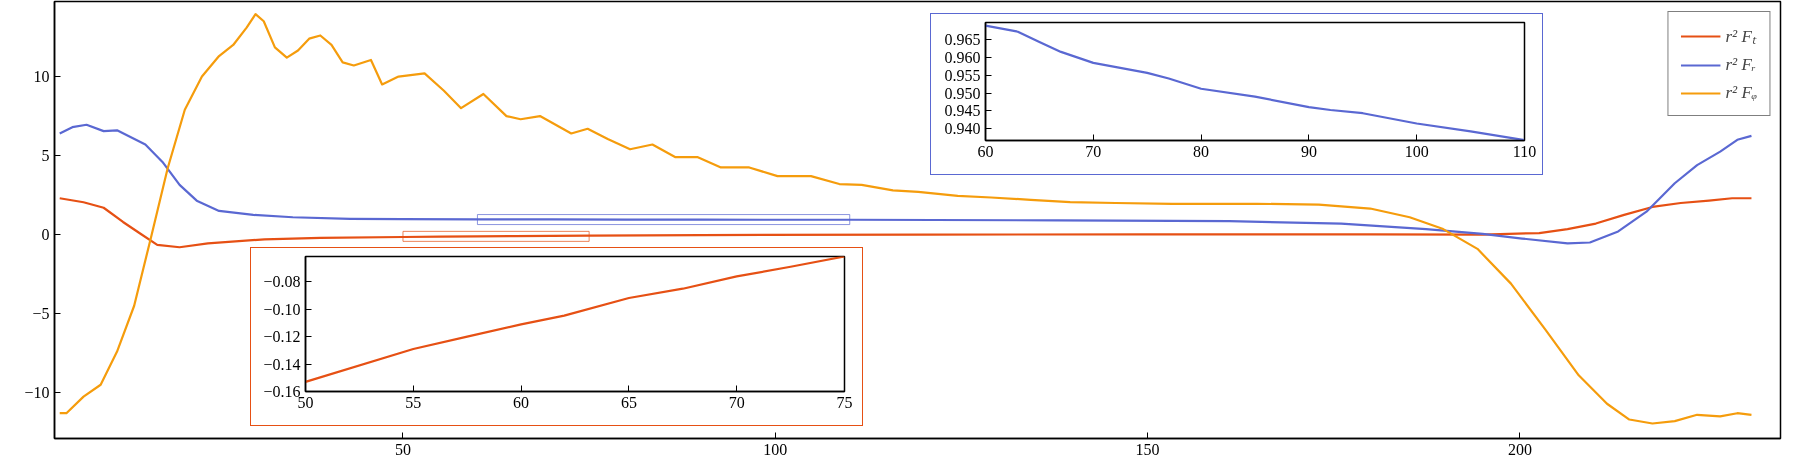 This screenshot has height=471, width=1800. Describe the element at coordinates (1201, 151) in the screenshot. I see `x-tick-label: 80` at that location.